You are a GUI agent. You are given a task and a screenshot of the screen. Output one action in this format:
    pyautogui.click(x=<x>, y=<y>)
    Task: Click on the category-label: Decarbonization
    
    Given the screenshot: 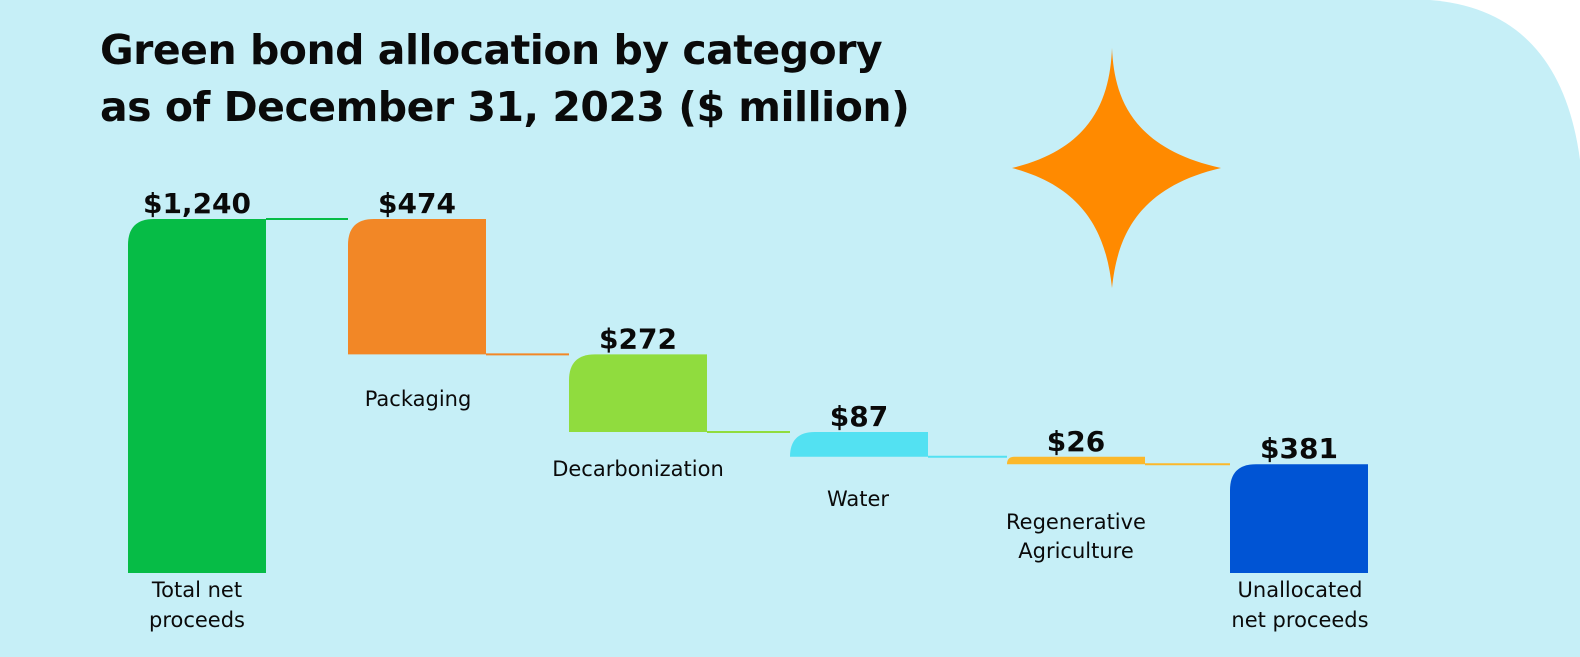 What is the action you would take?
    pyautogui.click(x=638, y=469)
    